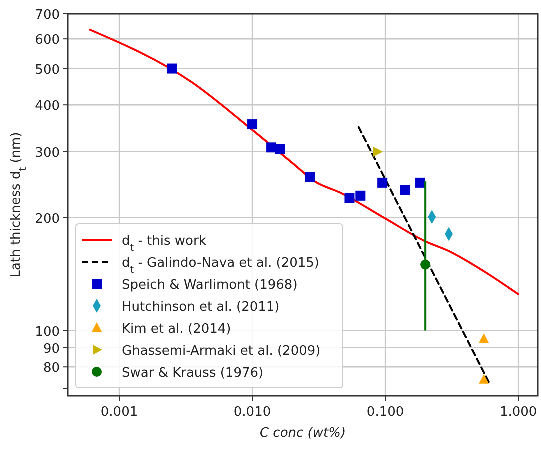 The width and height of the screenshot is (541, 449). Describe the element at coordinates (51, 368) in the screenshot. I see `y-tick-label: 80` at that location.